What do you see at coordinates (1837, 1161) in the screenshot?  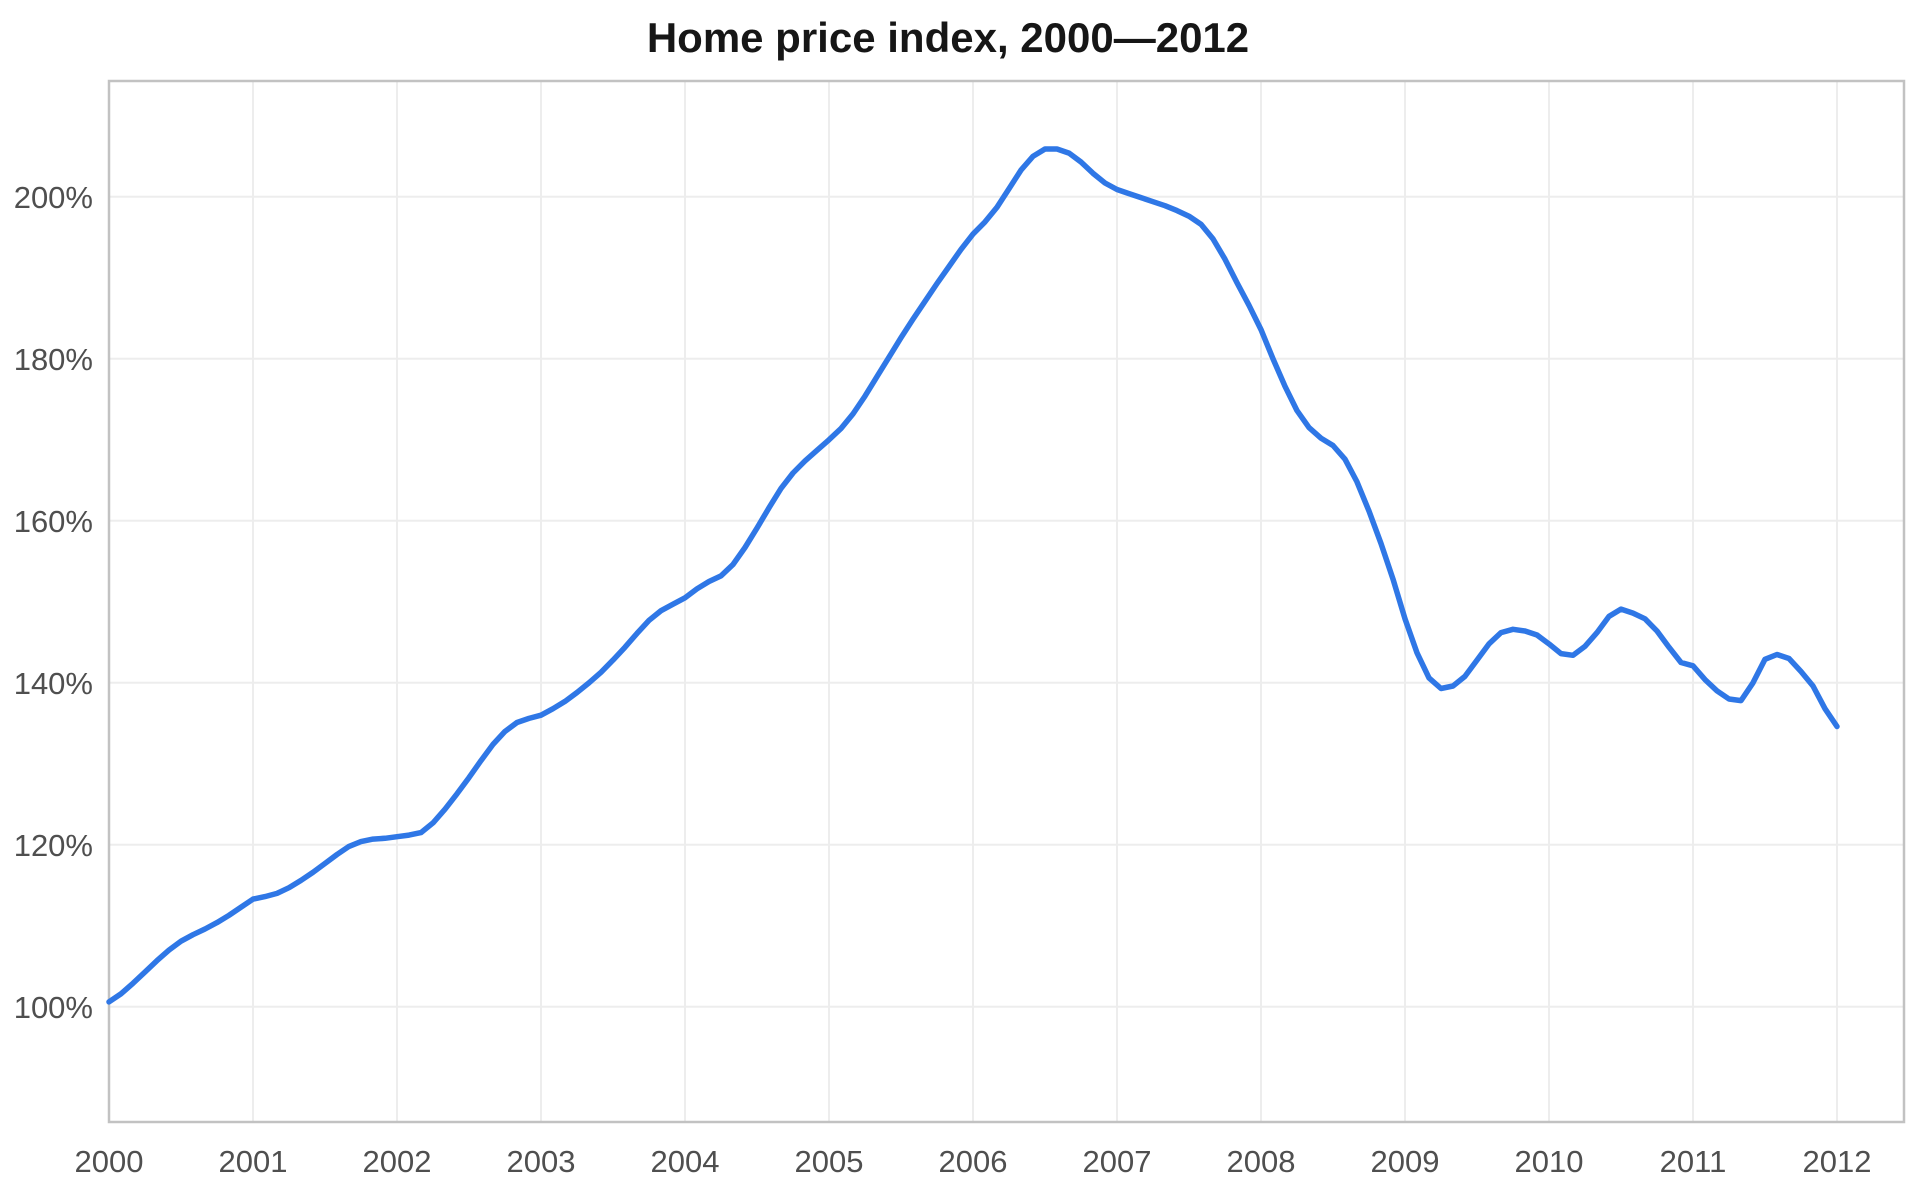 I see `x-tick-label: 2012` at bounding box center [1837, 1161].